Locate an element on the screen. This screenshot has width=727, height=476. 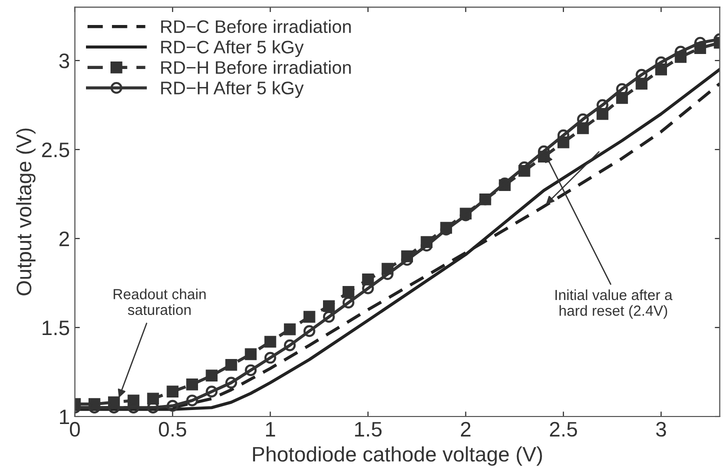
y-tick-label: 1 is located at coordinates (65, 417).